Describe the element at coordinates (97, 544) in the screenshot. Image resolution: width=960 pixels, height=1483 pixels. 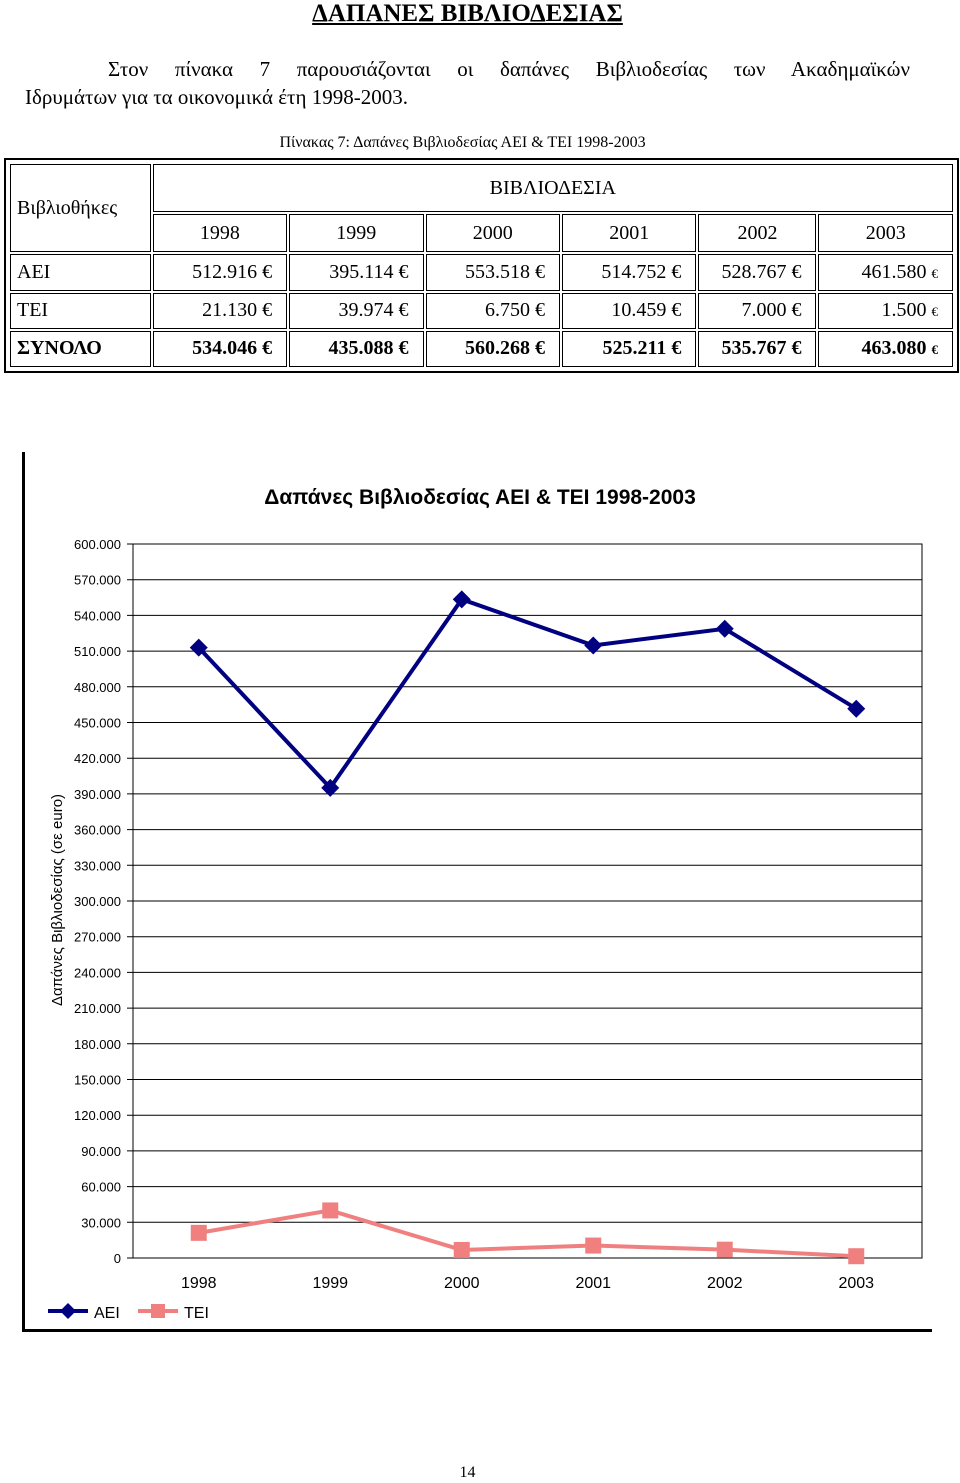
I see `y-tick-label: 600.000` at that location.